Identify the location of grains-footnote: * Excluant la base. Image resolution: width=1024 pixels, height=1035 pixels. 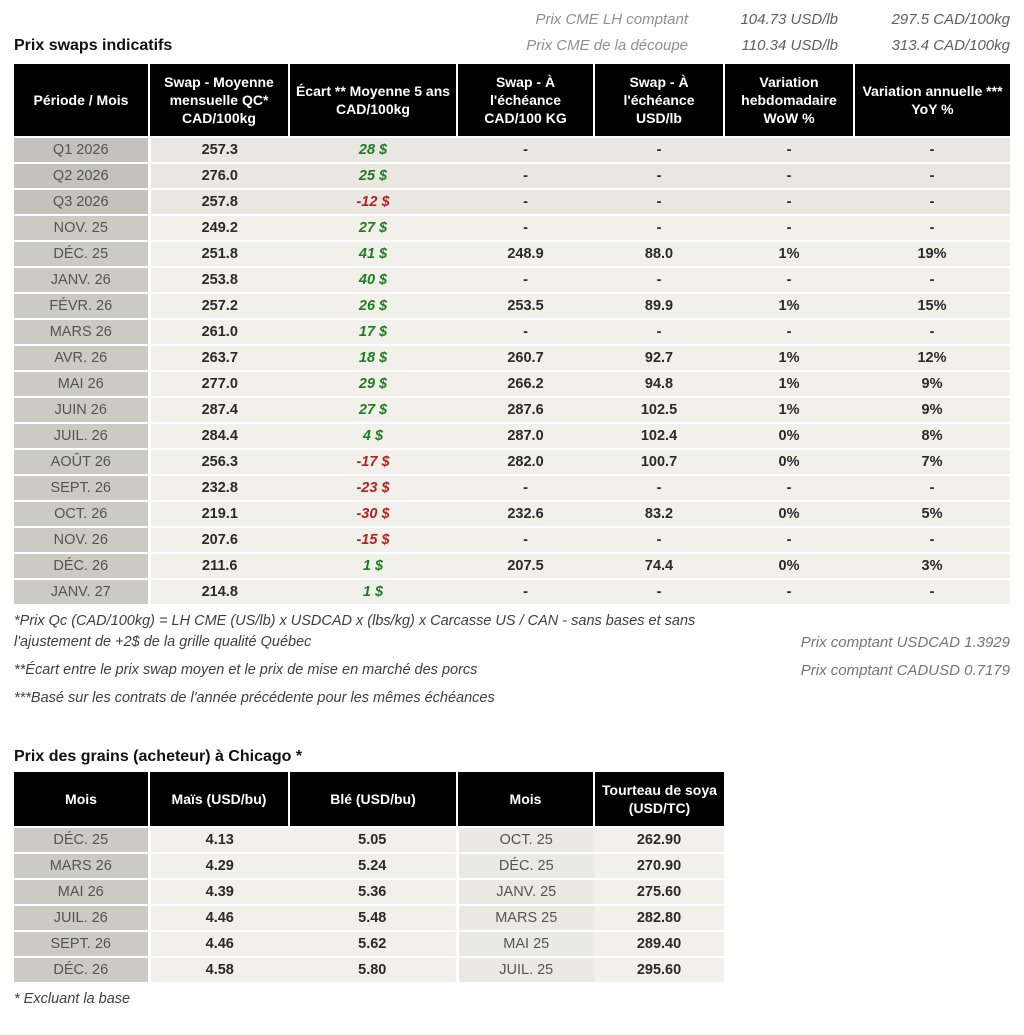
(72, 999).